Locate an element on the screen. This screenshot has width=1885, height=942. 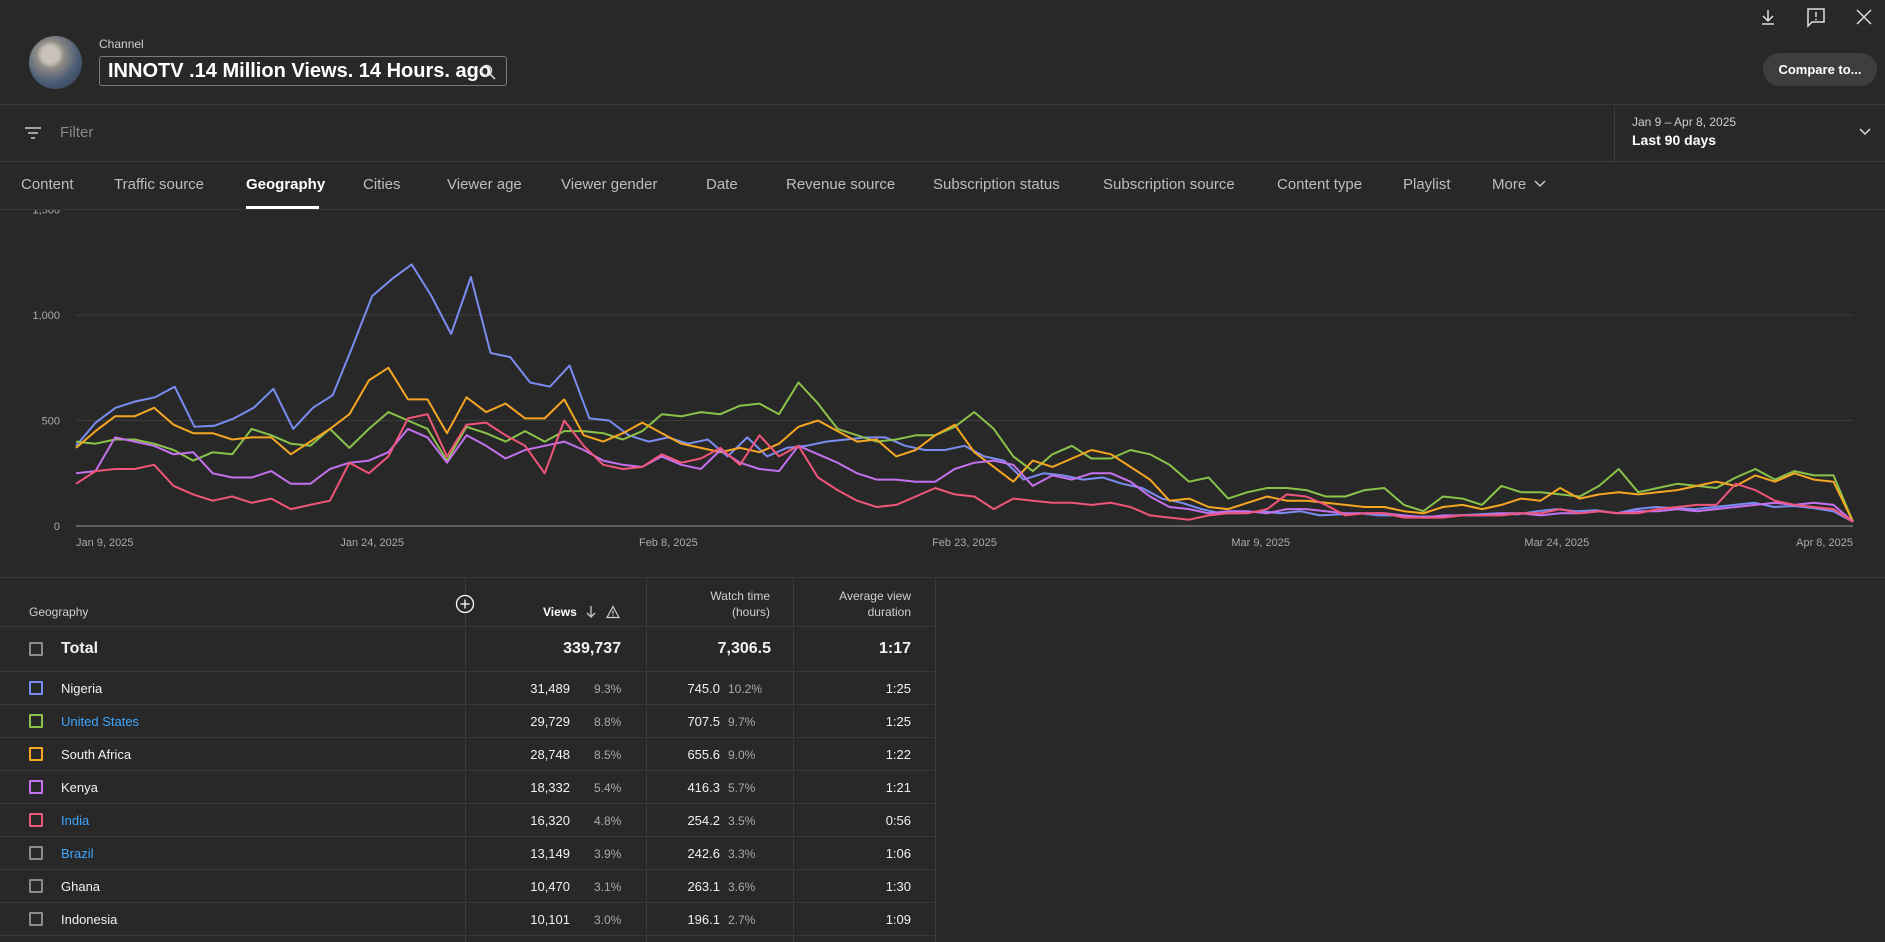
chevron-down-icon is located at coordinates (1540, 184).